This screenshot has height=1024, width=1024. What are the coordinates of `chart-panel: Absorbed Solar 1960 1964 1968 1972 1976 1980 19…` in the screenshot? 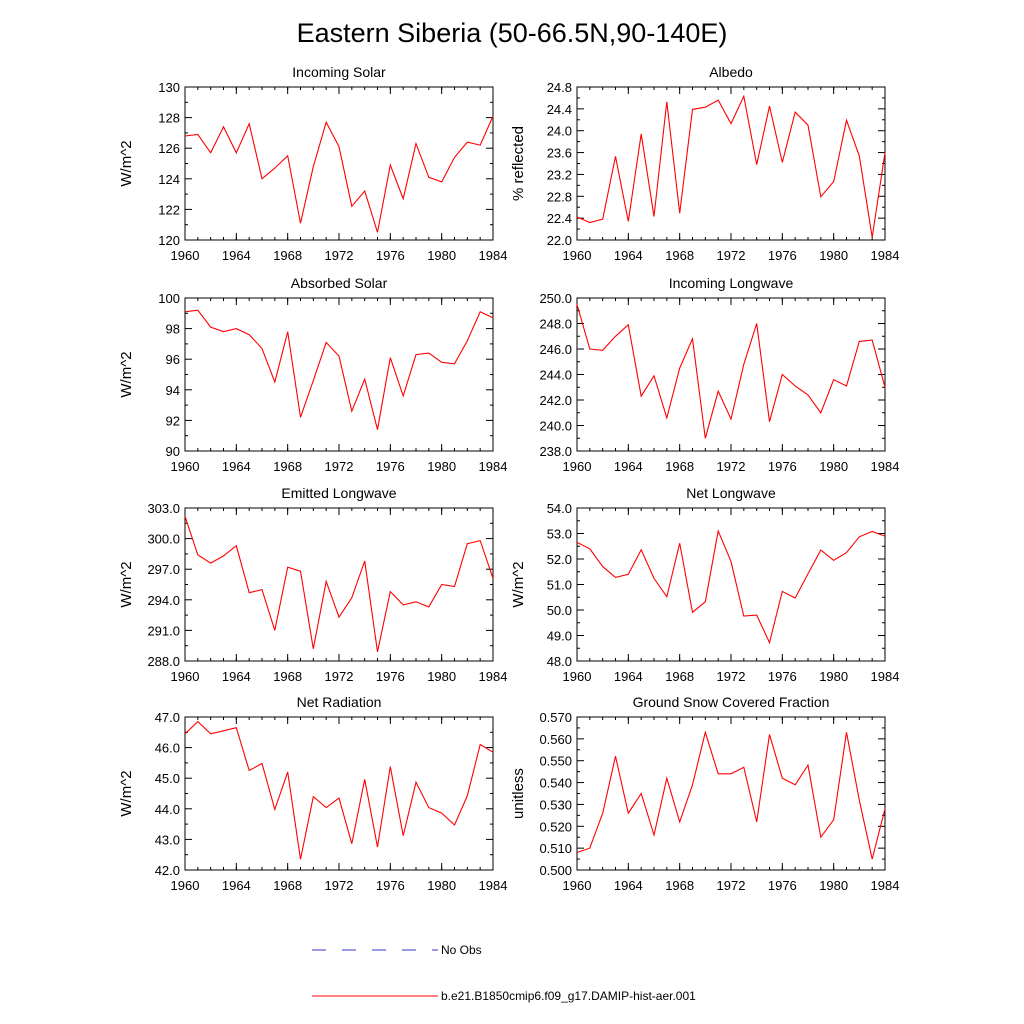 It's located at (312, 374).